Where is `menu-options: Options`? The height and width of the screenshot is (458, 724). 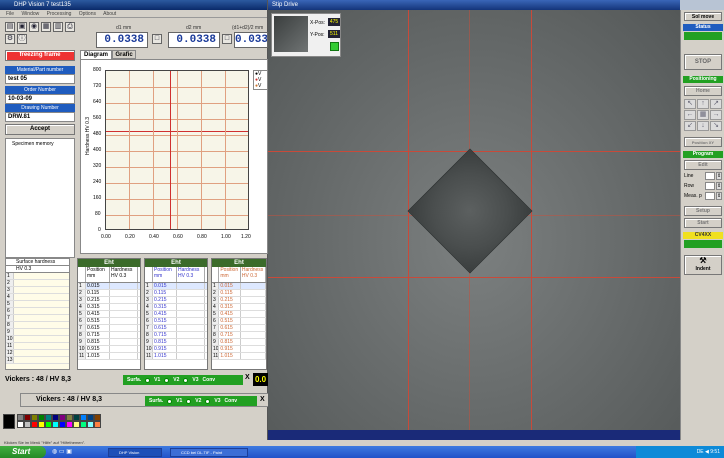 menu-options: Options is located at coordinates (87, 14).